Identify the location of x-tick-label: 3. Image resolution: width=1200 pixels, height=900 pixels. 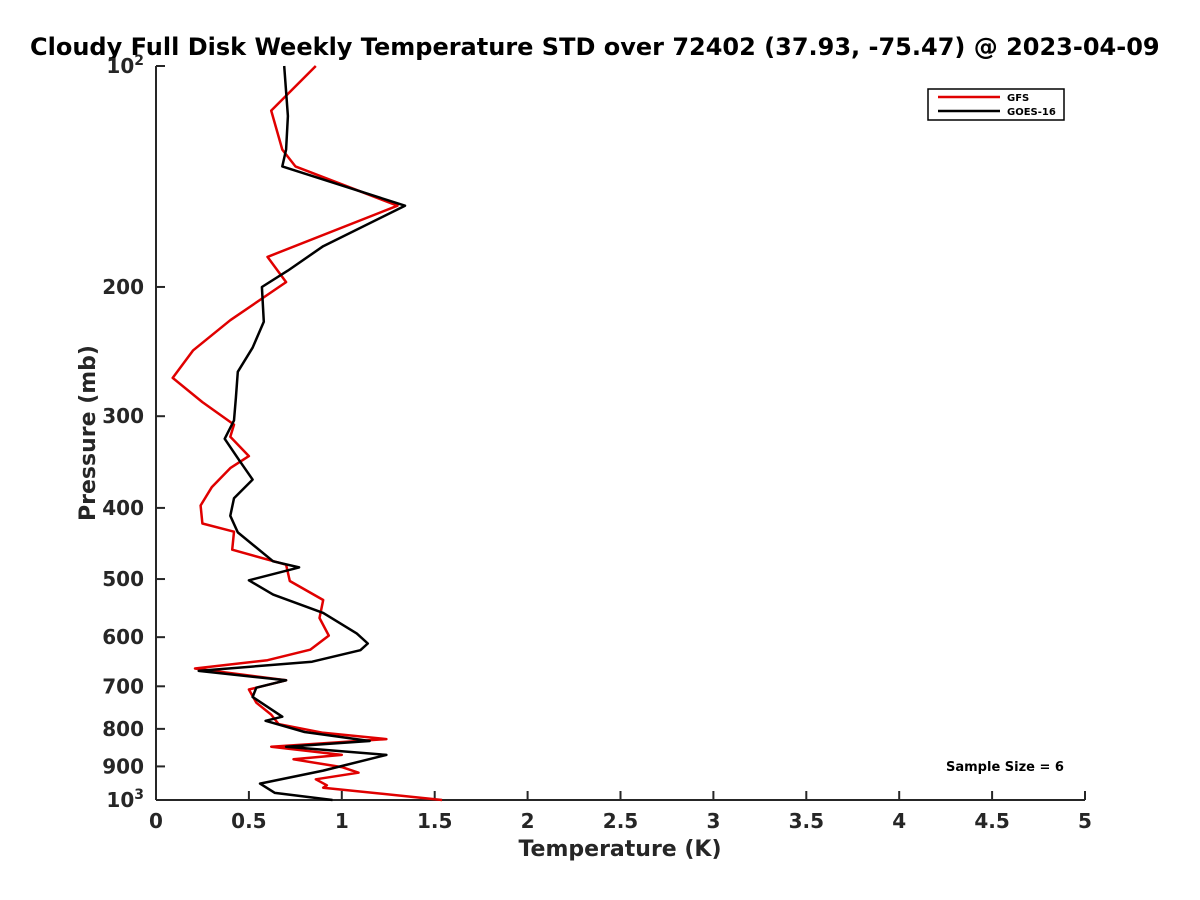
(713, 821).